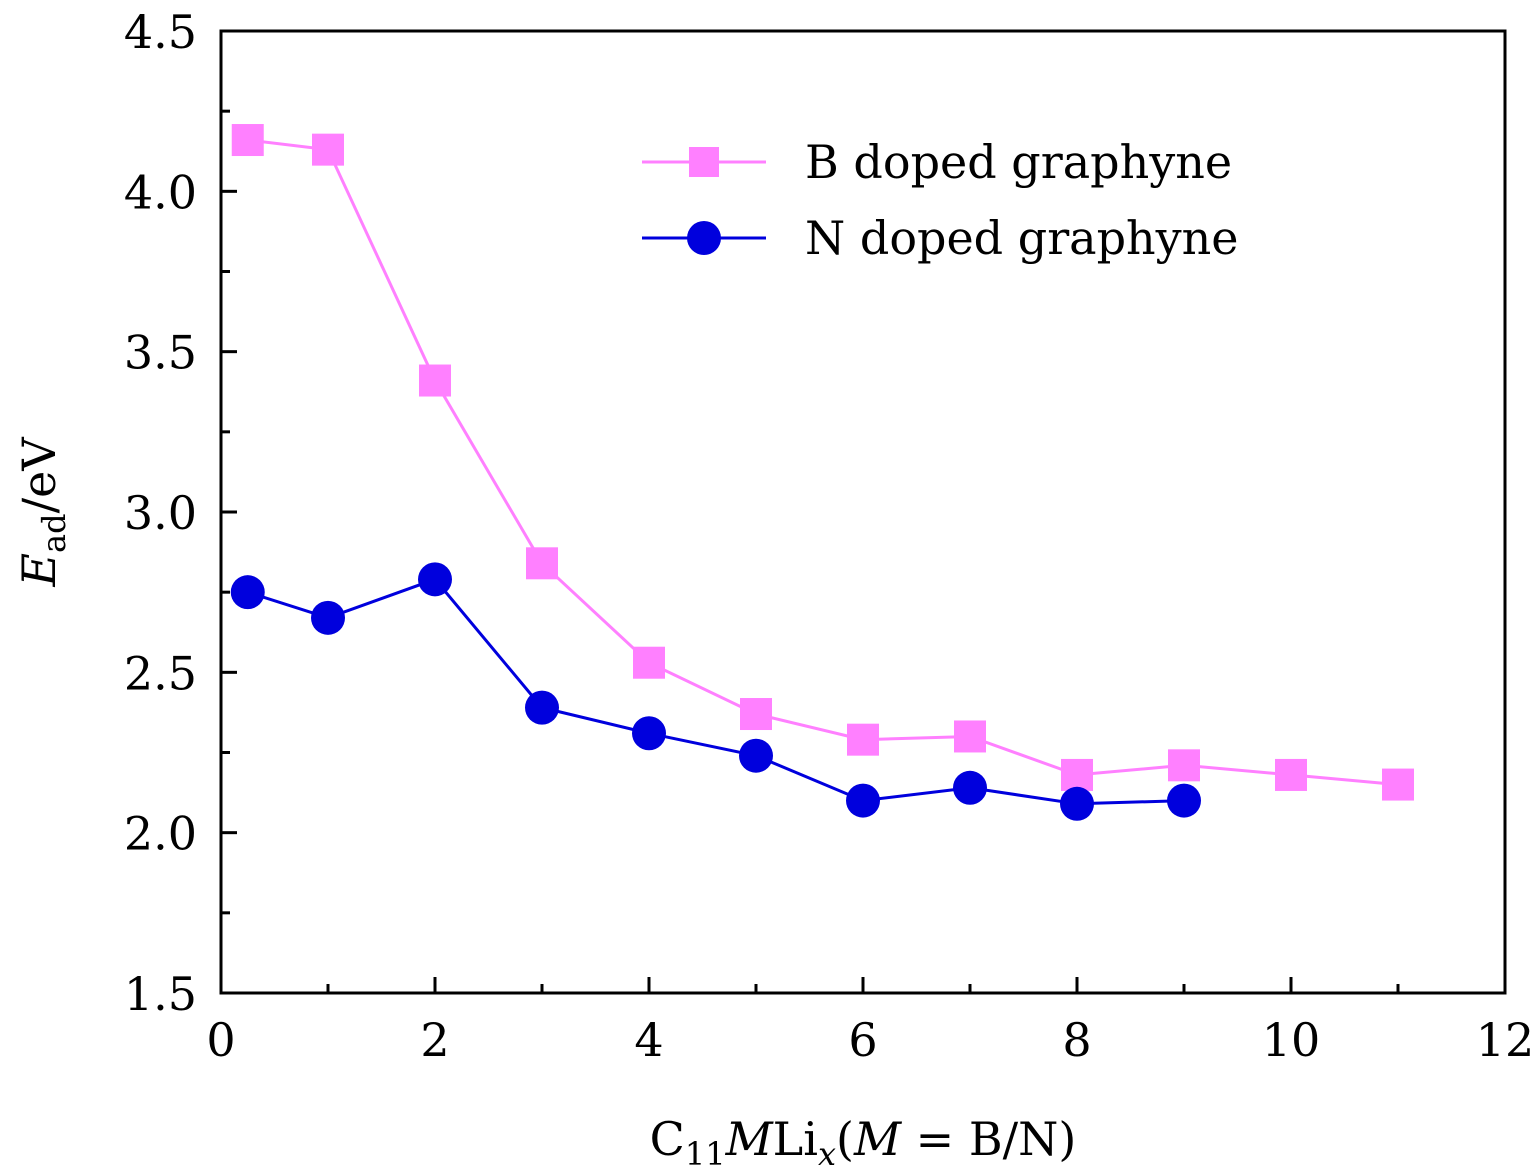 Image resolution: width=1539 pixels, height=1175 pixels. What do you see at coordinates (160, 994) in the screenshot?
I see `y-tick-label: 1.5` at bounding box center [160, 994].